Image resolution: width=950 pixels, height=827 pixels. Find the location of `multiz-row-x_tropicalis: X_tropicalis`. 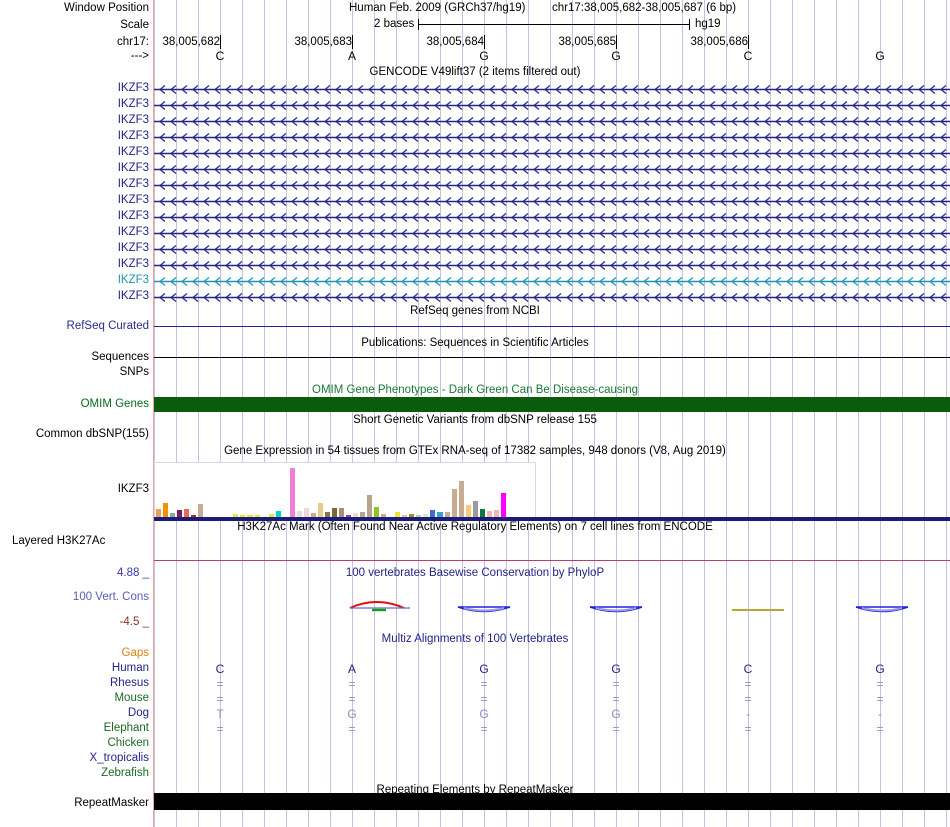

multiz-row-x_tropicalis: X_tropicalis is located at coordinates (475, 759).